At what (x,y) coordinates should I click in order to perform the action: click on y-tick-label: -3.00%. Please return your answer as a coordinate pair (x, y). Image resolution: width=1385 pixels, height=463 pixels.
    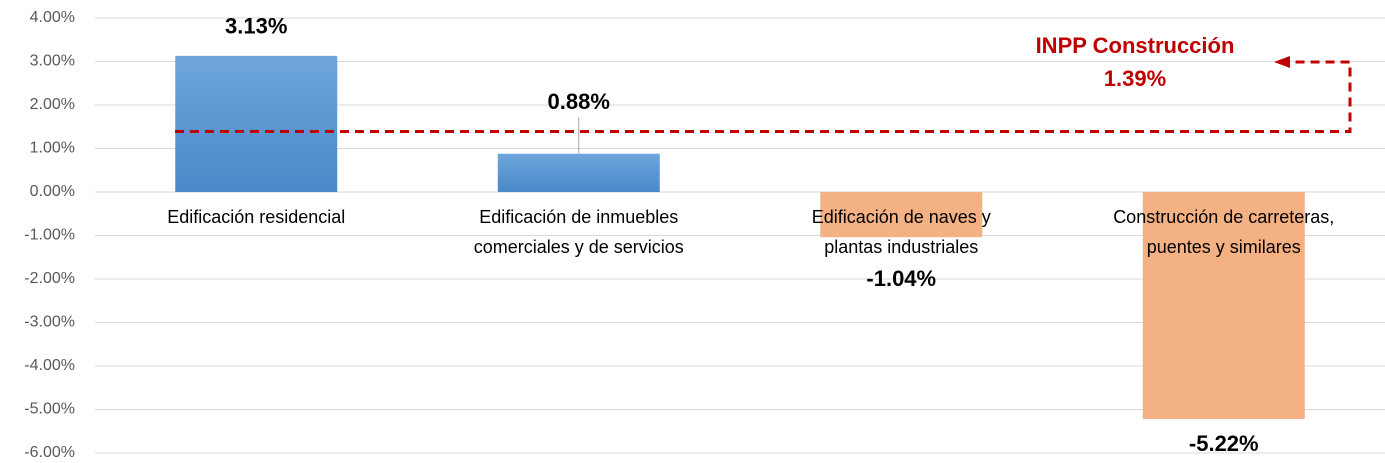
    Looking at the image, I should click on (49, 322).